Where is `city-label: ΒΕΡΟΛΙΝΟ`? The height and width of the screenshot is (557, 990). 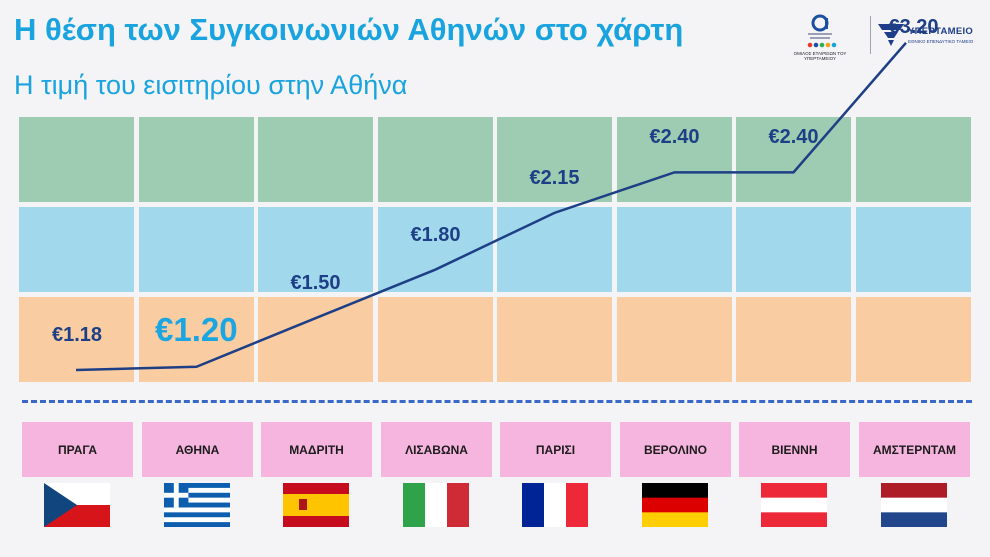
city-label: ΒΕΡΟΛΙΝΟ is located at coordinates (675, 449).